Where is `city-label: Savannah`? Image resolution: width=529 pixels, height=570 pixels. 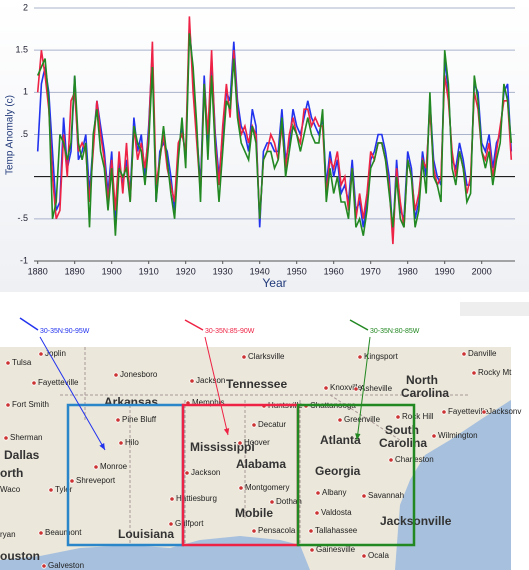 city-label: Savannah is located at coordinates (386, 495).